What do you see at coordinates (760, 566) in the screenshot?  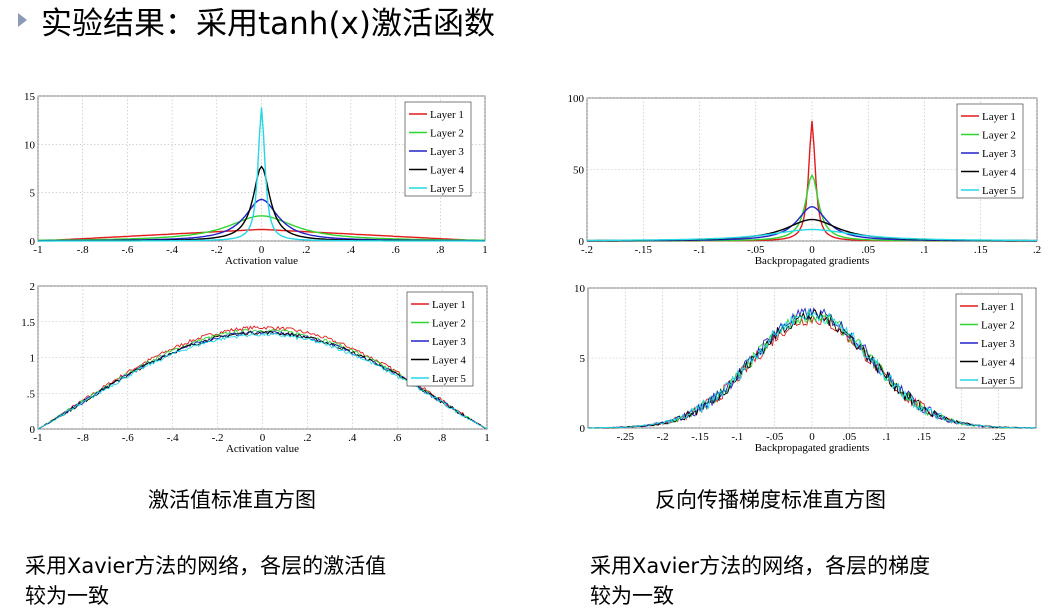 I see `note-gradient-line1: 采用Xavier方法的网络，各层的梯度` at bounding box center [760, 566].